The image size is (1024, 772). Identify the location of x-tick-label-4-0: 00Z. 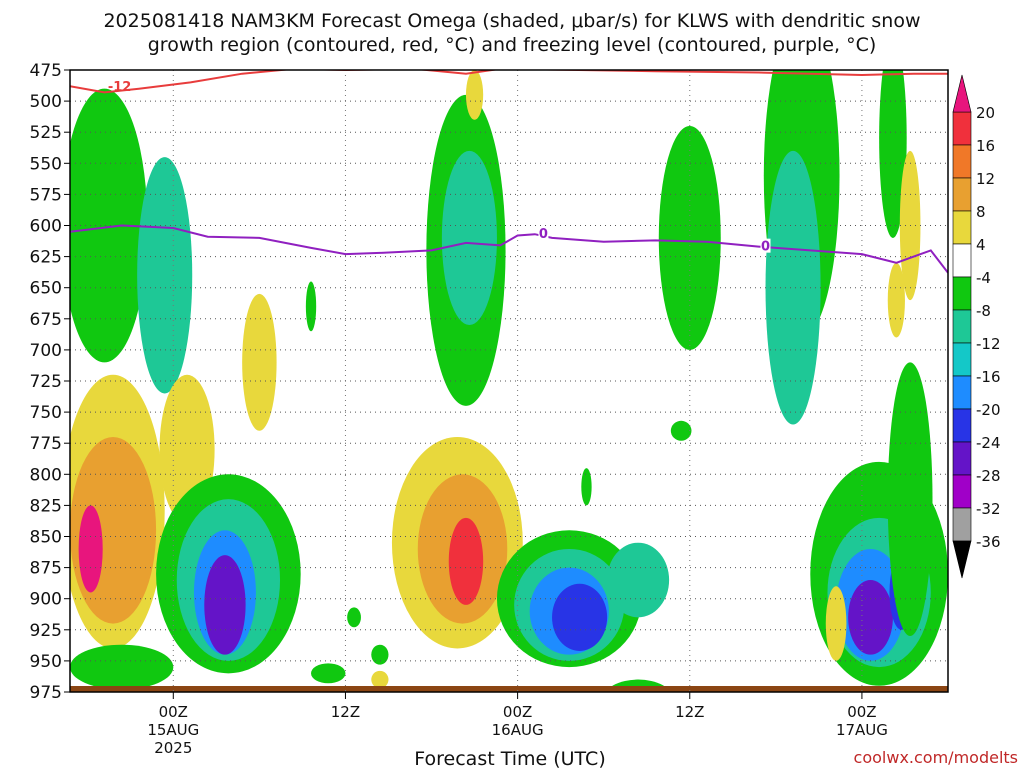
(861, 712).